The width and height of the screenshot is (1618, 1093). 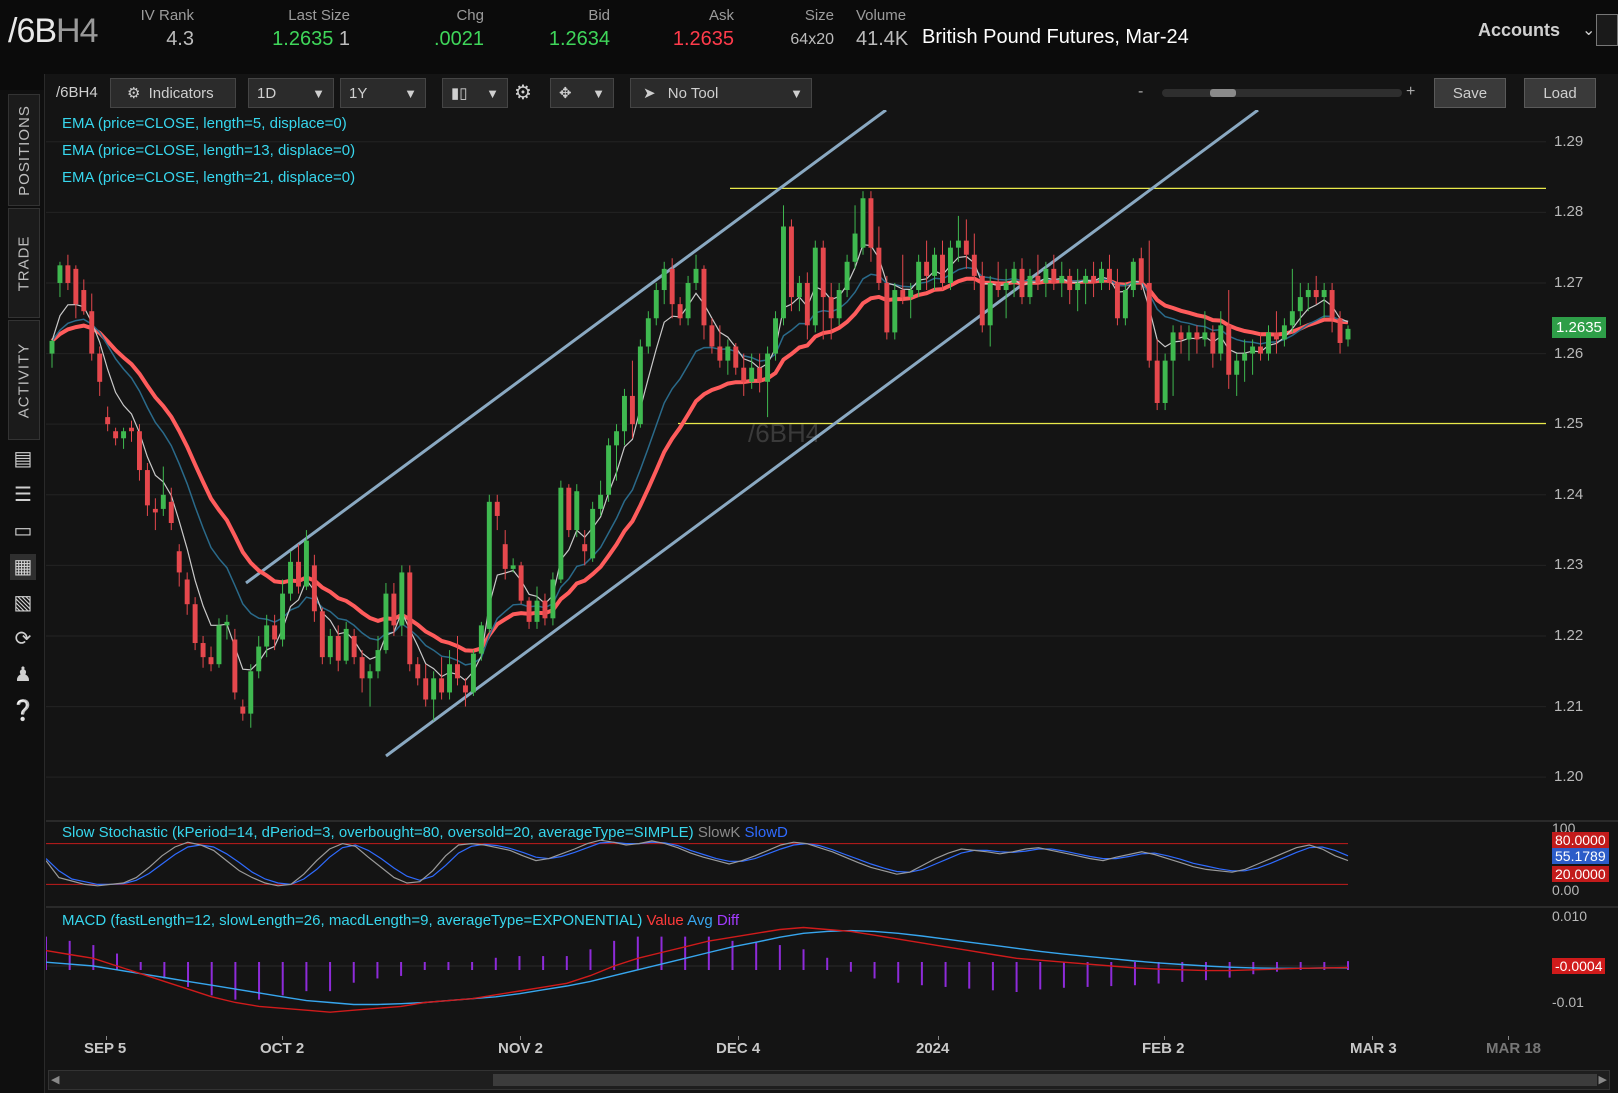 What do you see at coordinates (523, 93) in the screenshot?
I see `settings-gear-icon: ⚙` at bounding box center [523, 93].